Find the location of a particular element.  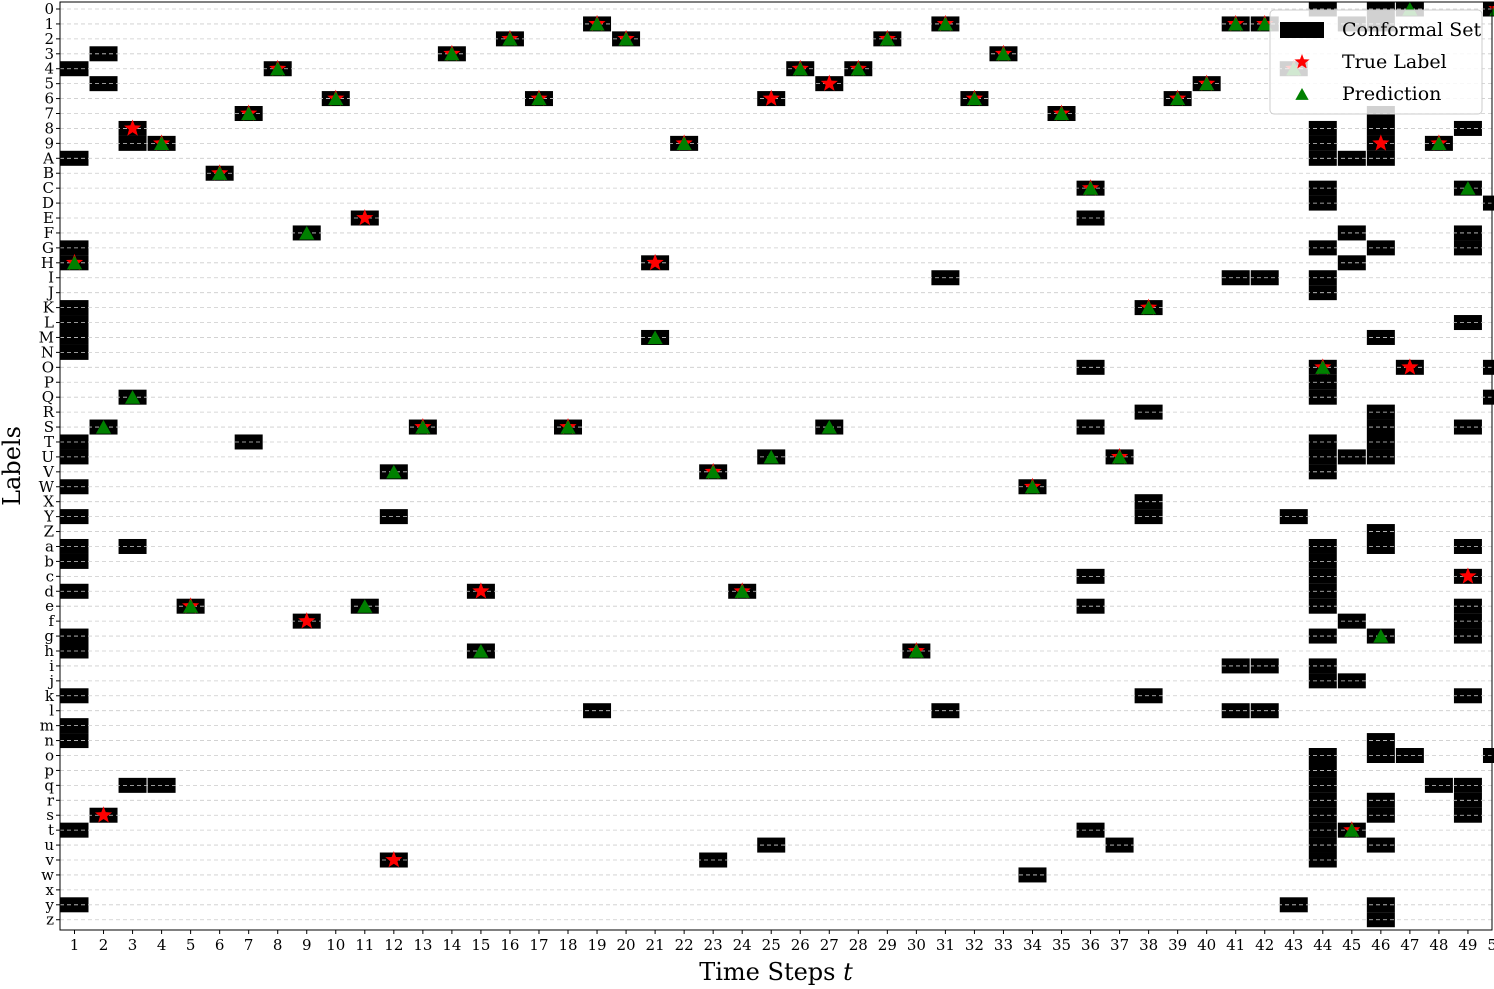

prediction-triangle-t40 is located at coordinates (1207, 83).